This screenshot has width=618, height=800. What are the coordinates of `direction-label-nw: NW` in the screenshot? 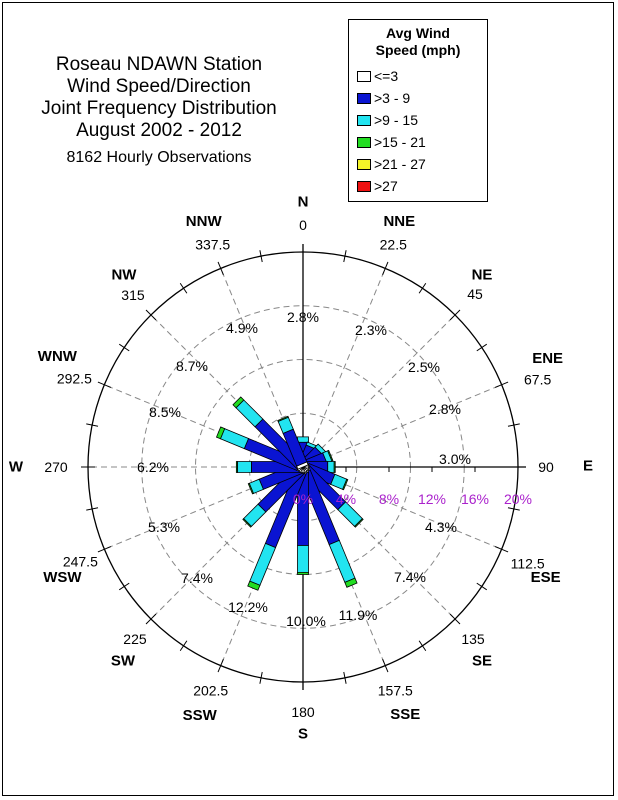 It's located at (124, 274).